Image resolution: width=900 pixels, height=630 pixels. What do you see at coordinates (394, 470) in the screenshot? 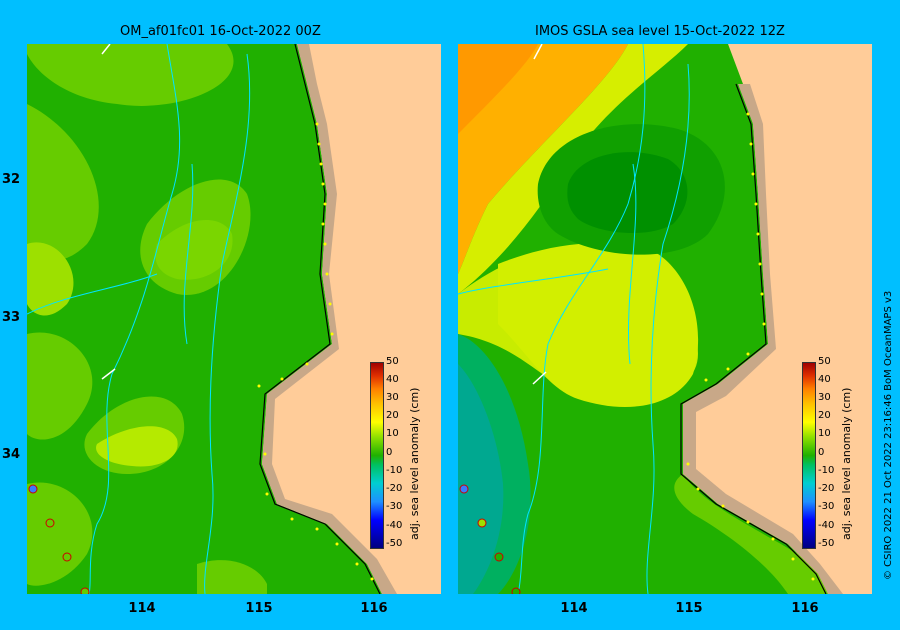
I see `cb-left-tick: -10` at bounding box center [394, 470].